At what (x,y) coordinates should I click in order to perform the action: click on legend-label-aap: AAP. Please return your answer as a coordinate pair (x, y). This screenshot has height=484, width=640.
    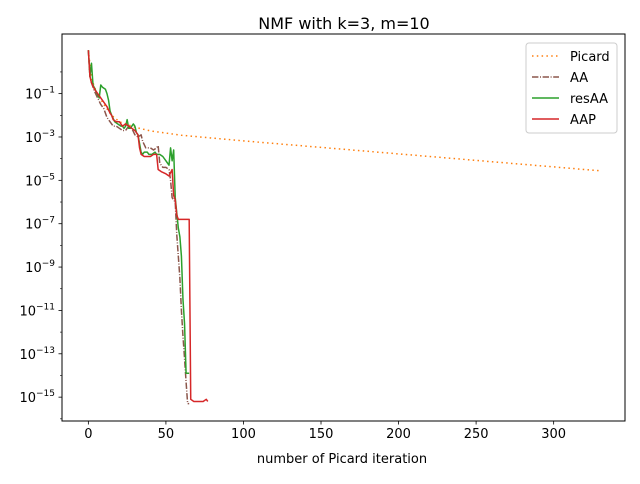
    Looking at the image, I should click on (583, 120).